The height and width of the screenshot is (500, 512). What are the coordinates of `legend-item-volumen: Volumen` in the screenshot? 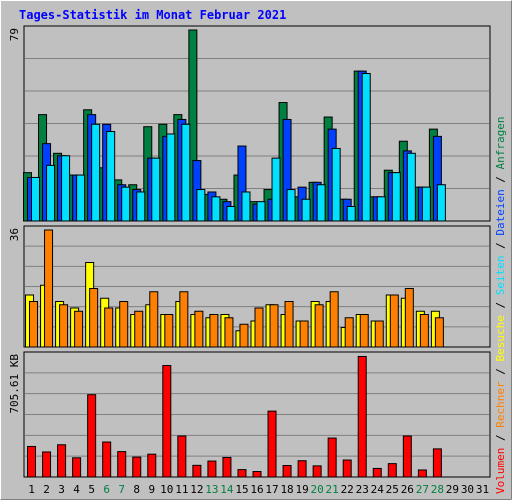 It's located at (500, 471).